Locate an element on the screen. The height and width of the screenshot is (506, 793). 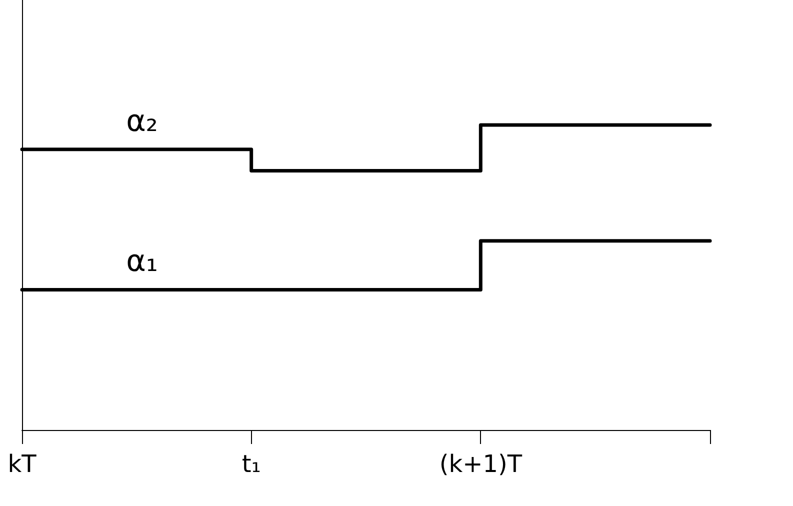
series-label: α₂ is located at coordinates (142, 121).